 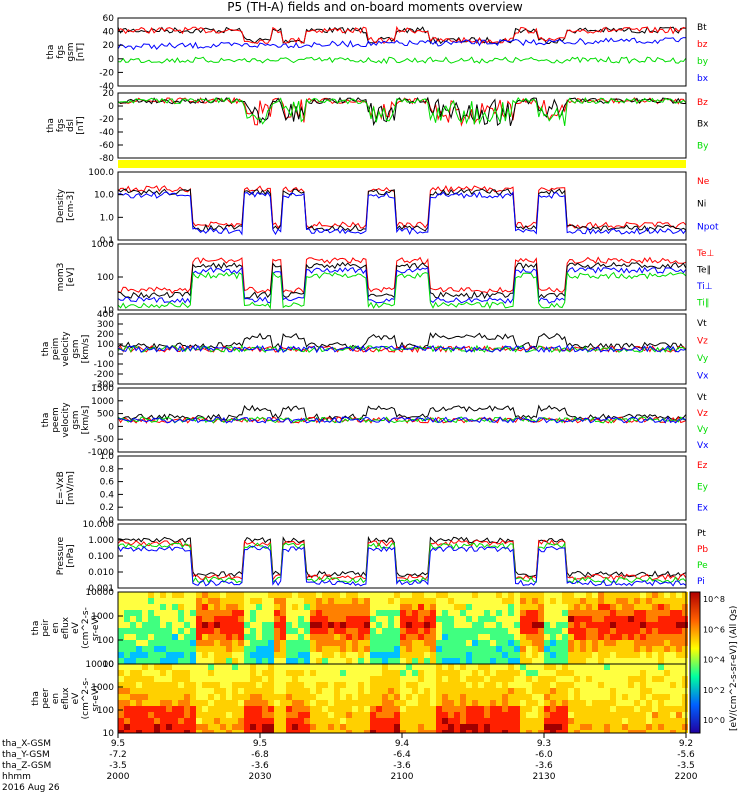 I want to click on ephemeris-row-label: hhmm, so click(x=16, y=777).